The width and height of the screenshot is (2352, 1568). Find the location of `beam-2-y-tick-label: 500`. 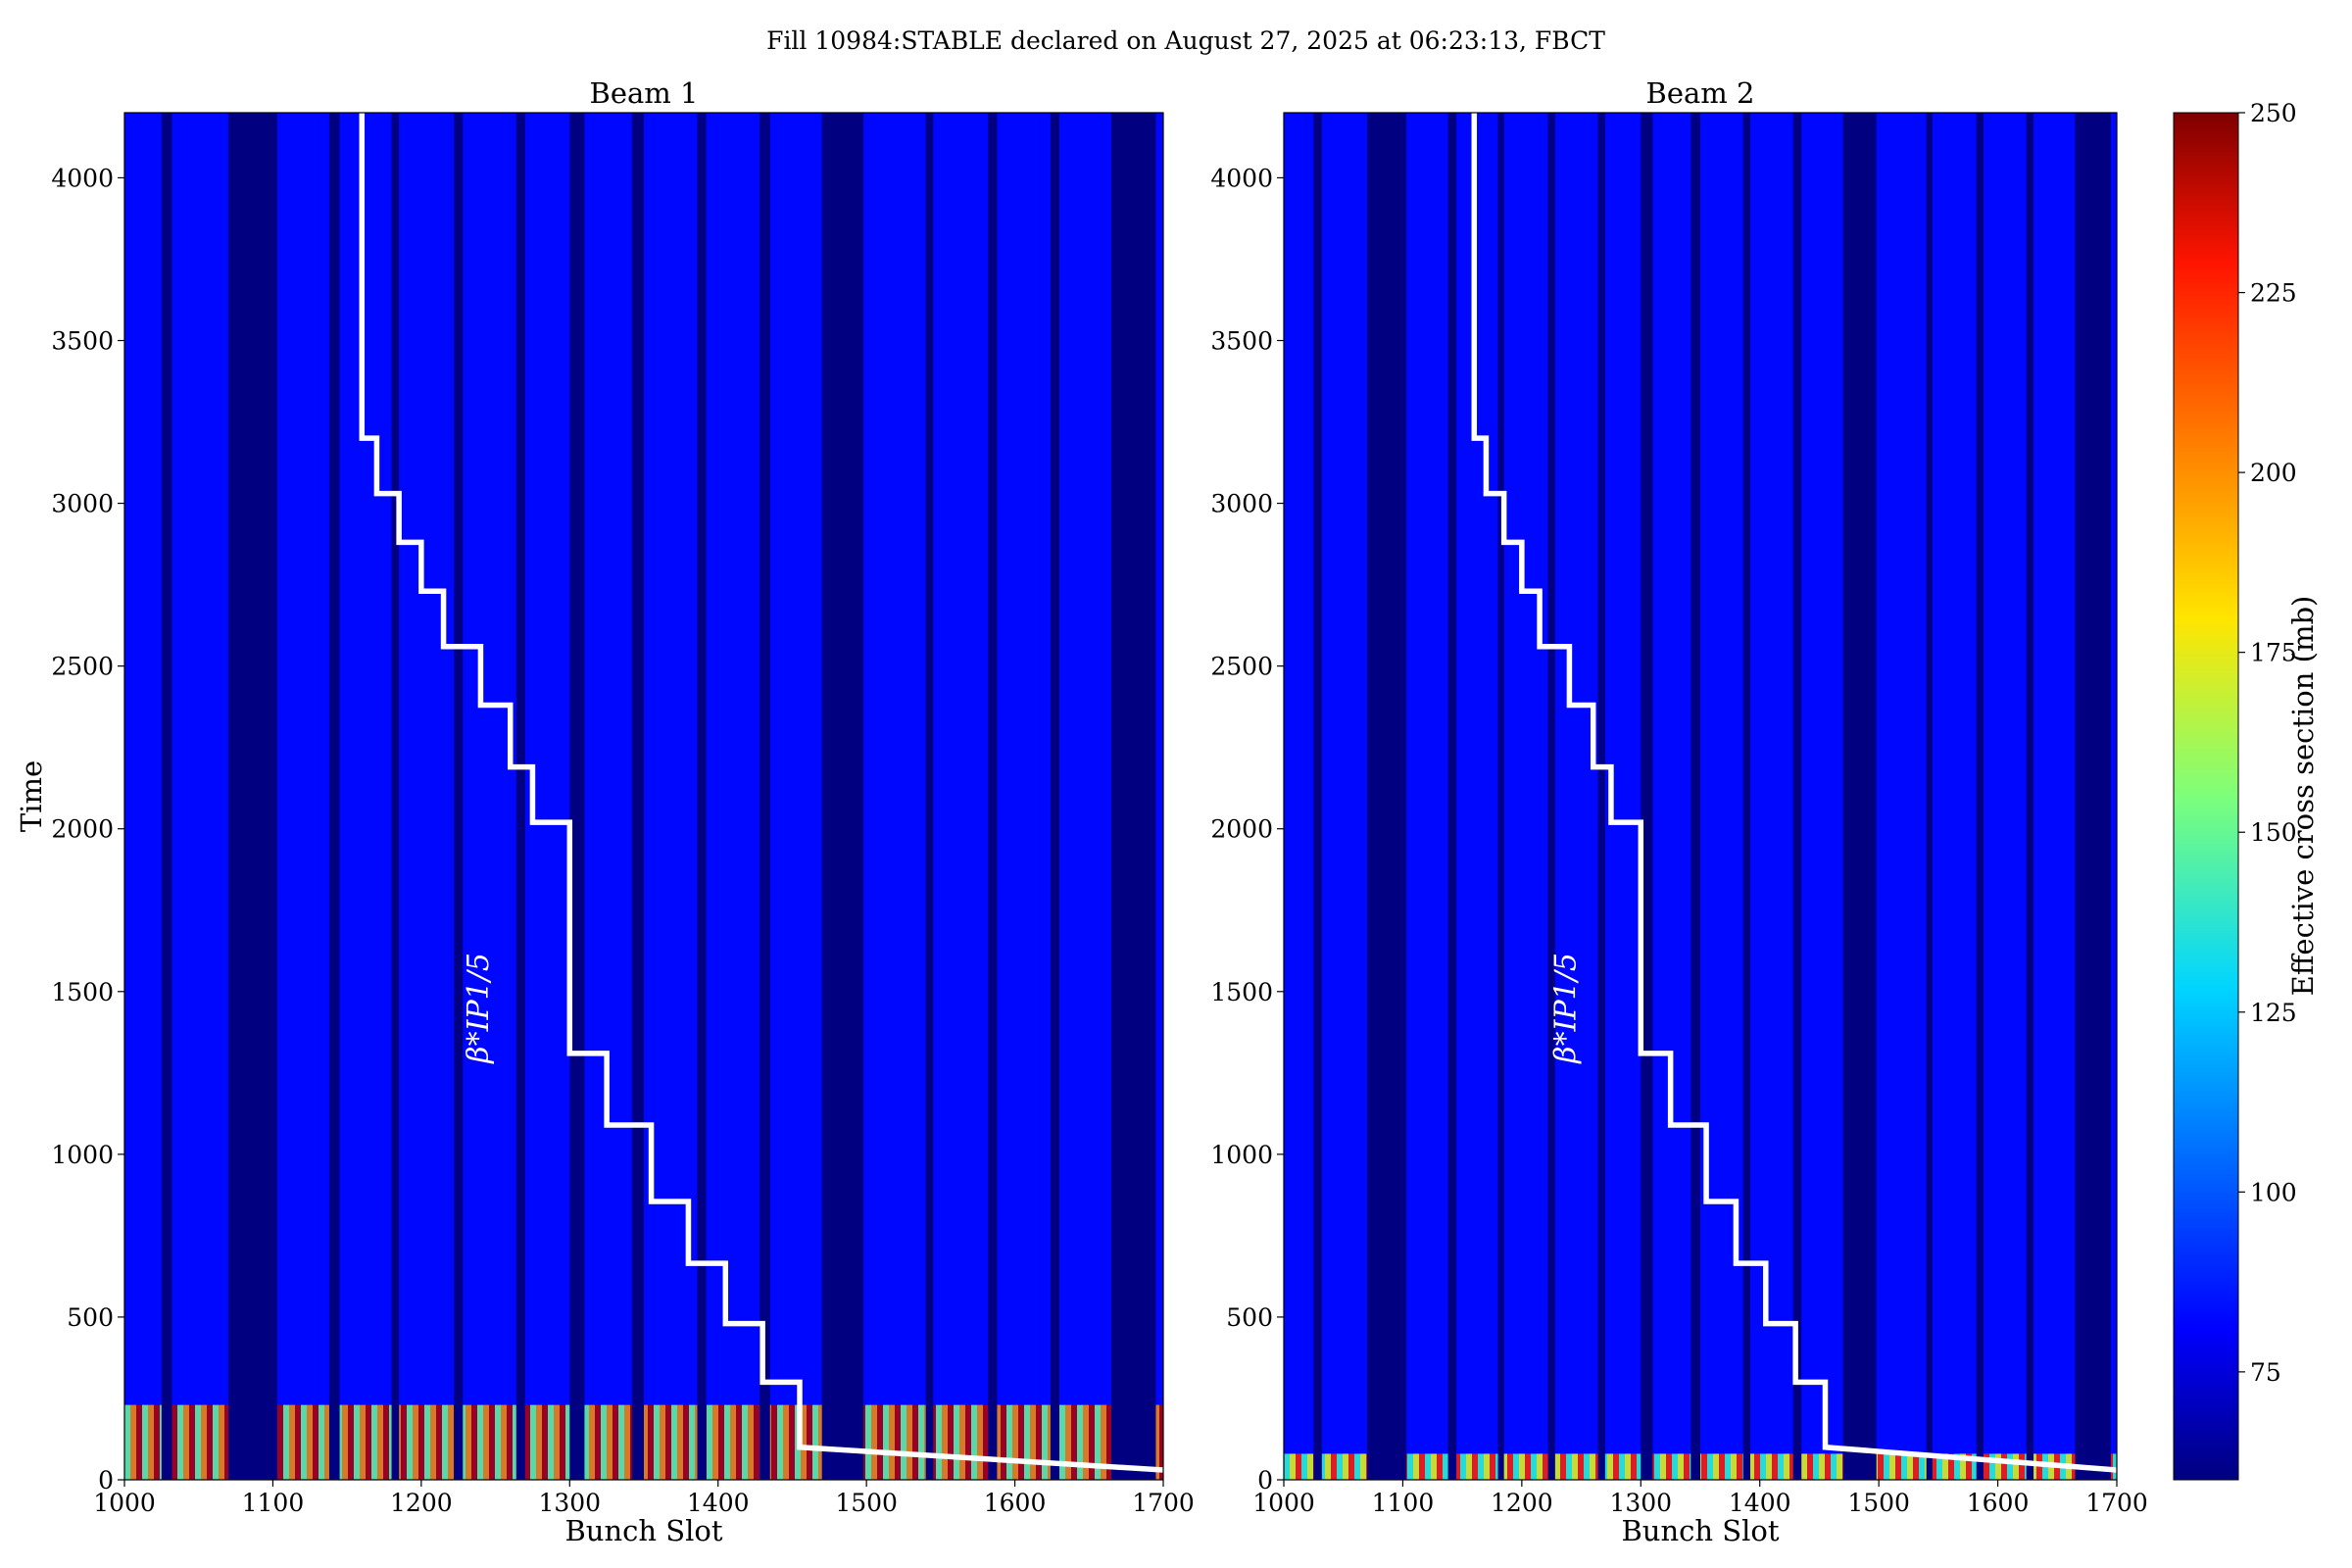

beam-2-y-tick-label: 500 is located at coordinates (1249, 1317).